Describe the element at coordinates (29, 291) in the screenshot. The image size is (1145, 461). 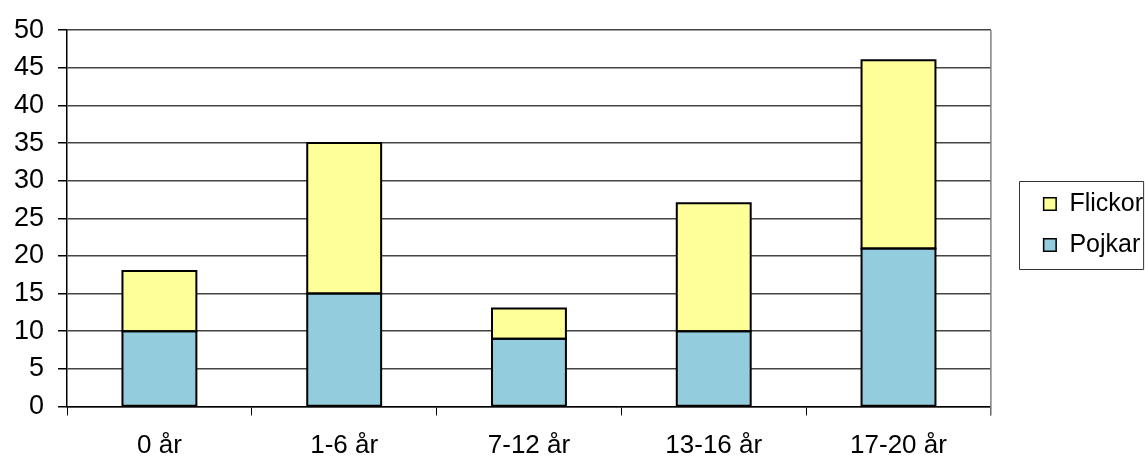
I see `y-tick-label: 15` at that location.